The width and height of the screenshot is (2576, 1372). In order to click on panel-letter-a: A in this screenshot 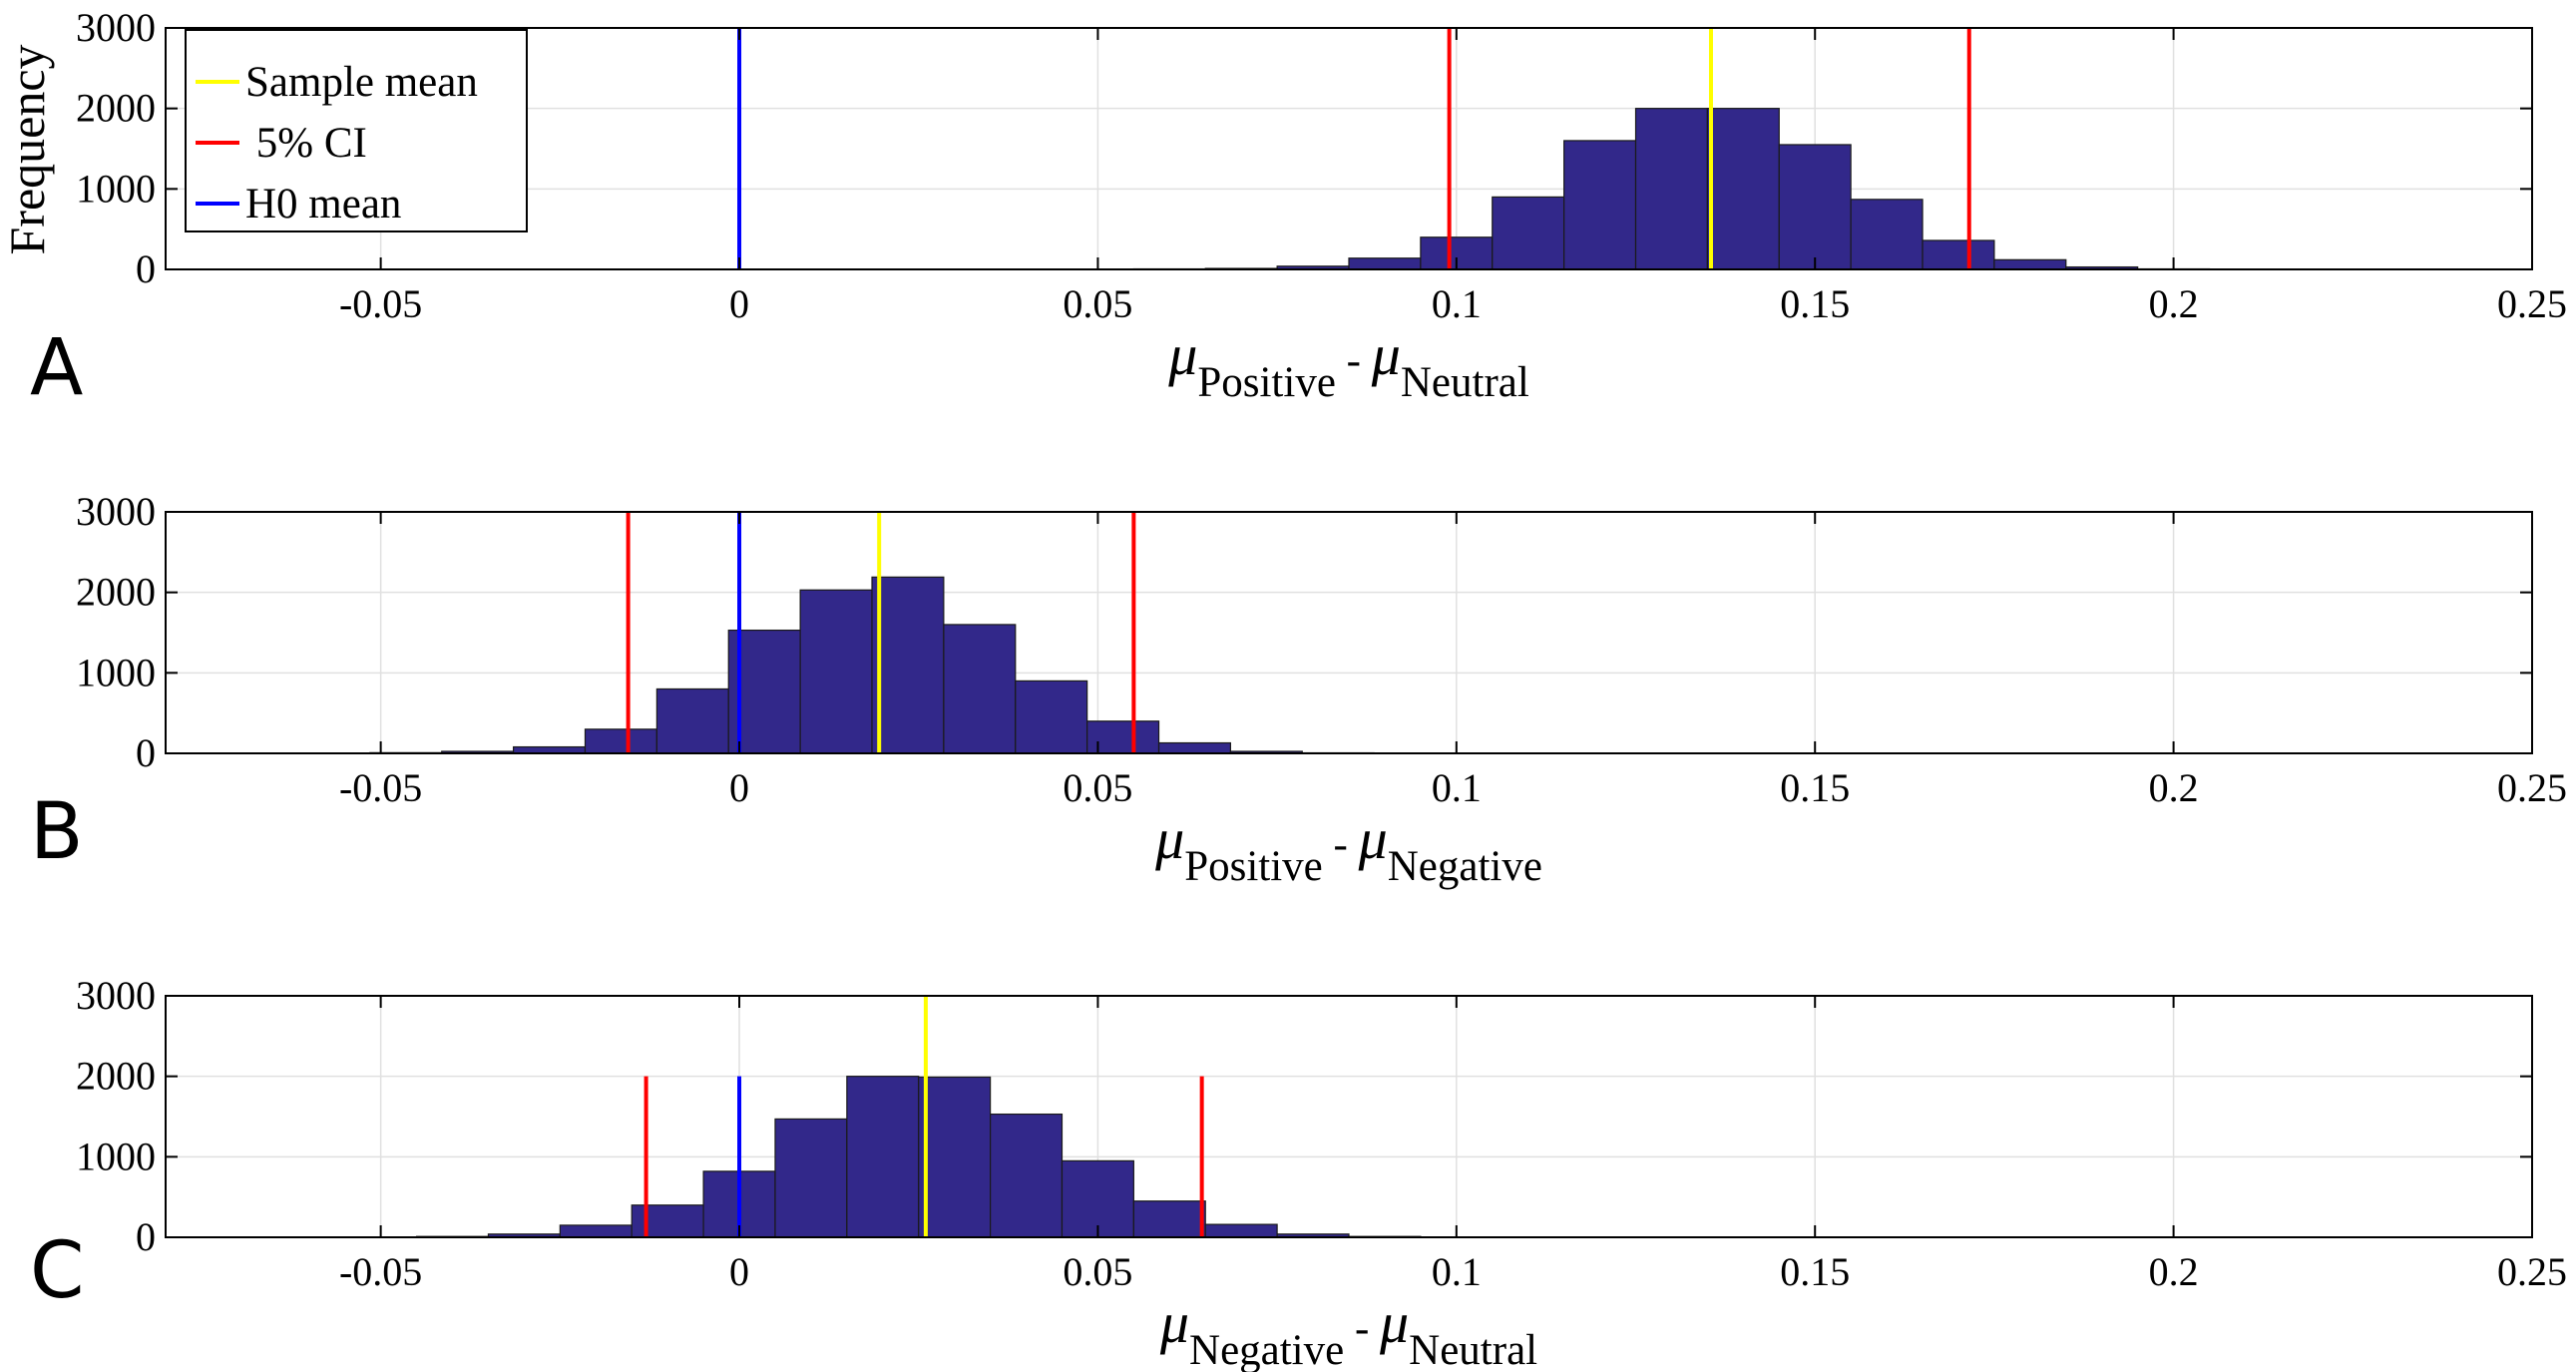, I will do `click(56, 368)`.